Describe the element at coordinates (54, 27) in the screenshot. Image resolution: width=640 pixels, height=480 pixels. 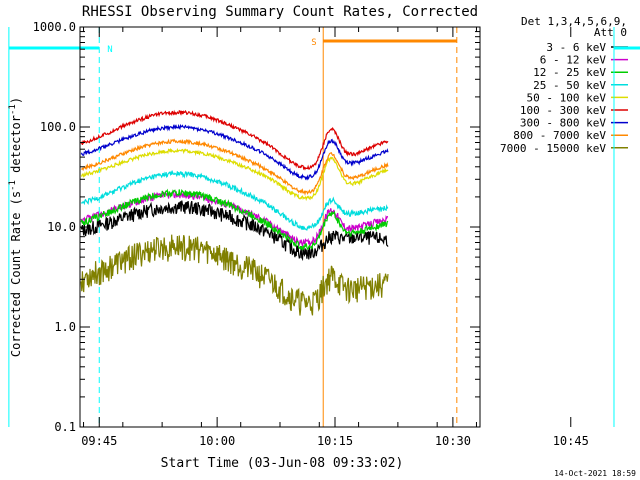
I see `y-tick-label: 1000.0` at that location.